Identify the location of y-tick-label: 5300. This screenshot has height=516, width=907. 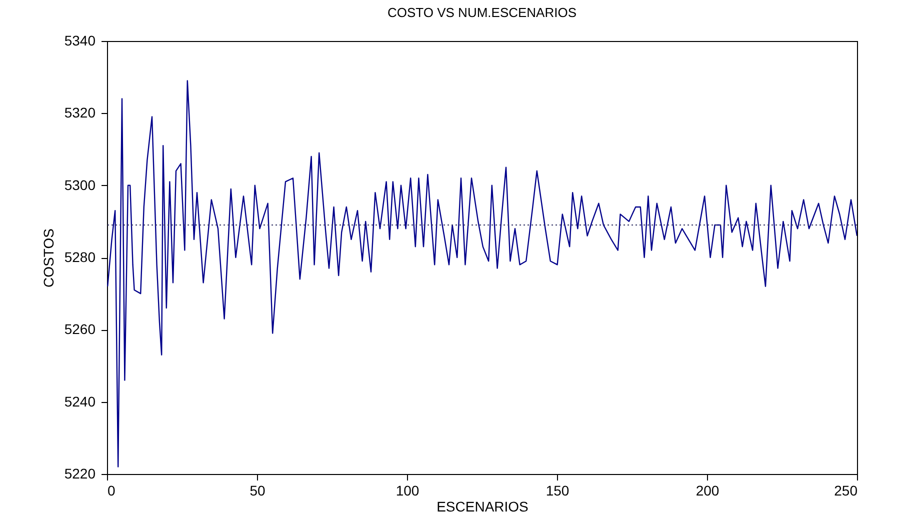
(80, 184).